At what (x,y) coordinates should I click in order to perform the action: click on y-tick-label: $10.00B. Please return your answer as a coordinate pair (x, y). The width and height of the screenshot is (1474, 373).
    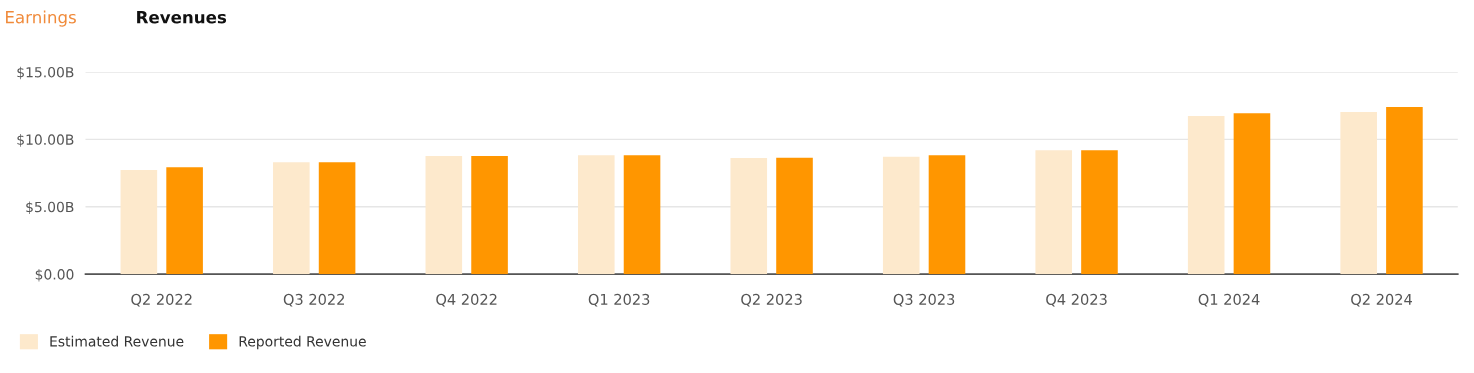
    Looking at the image, I should click on (45, 140).